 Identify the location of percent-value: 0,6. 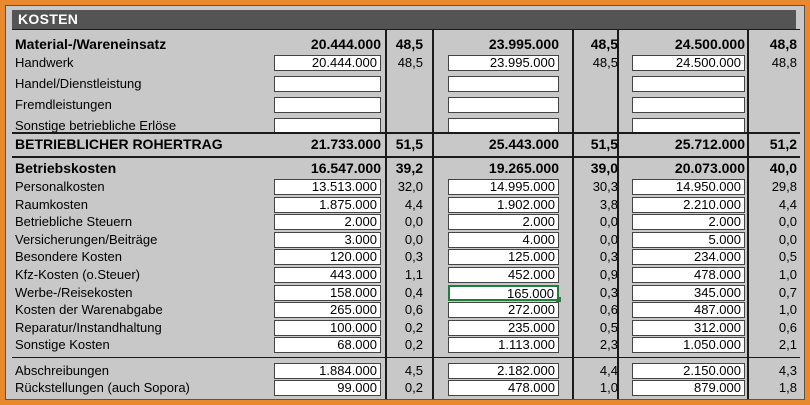
(787, 327).